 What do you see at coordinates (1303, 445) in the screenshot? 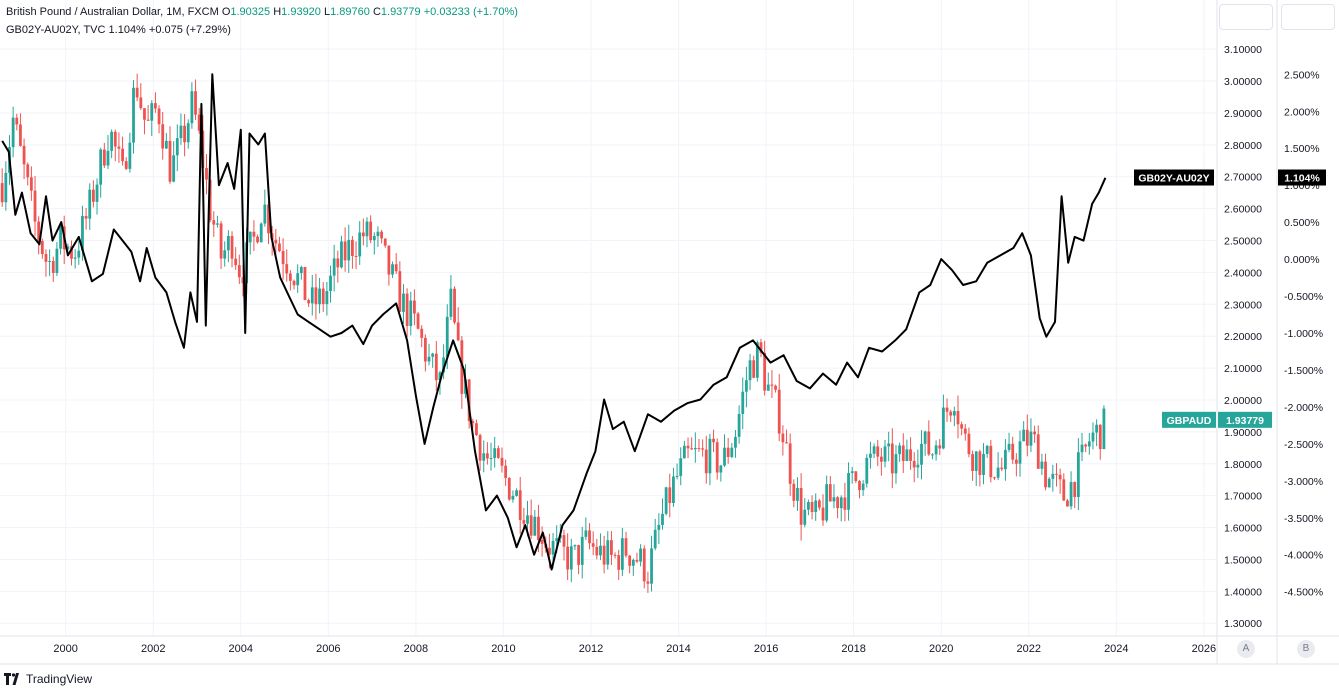
I see `spread-tick-label: -2.500%` at bounding box center [1303, 445].